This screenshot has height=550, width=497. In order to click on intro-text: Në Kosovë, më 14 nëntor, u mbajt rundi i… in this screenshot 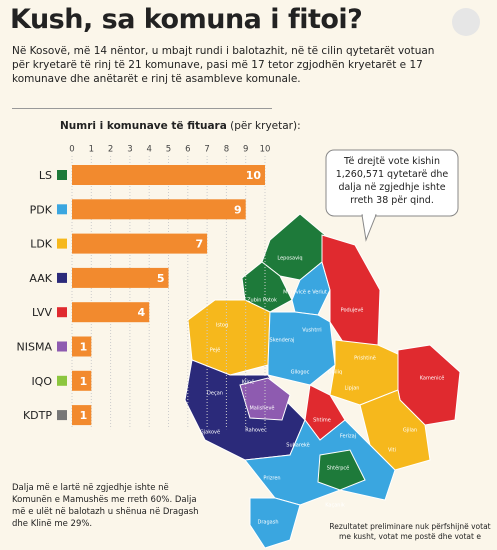, I will do `click(223, 65)`.